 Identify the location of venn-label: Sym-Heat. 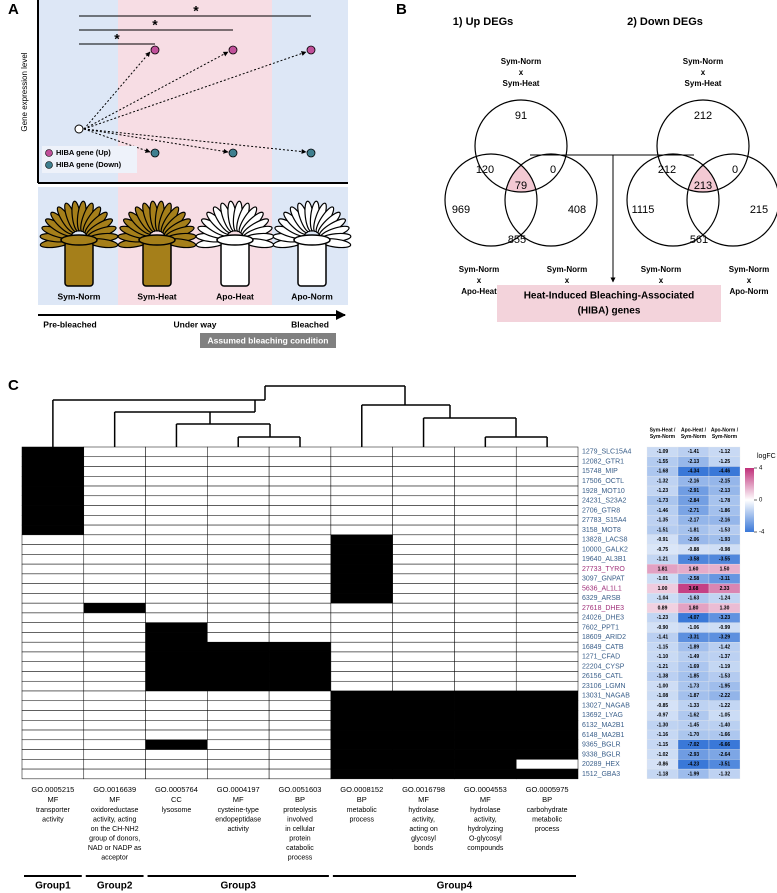
(521, 83).